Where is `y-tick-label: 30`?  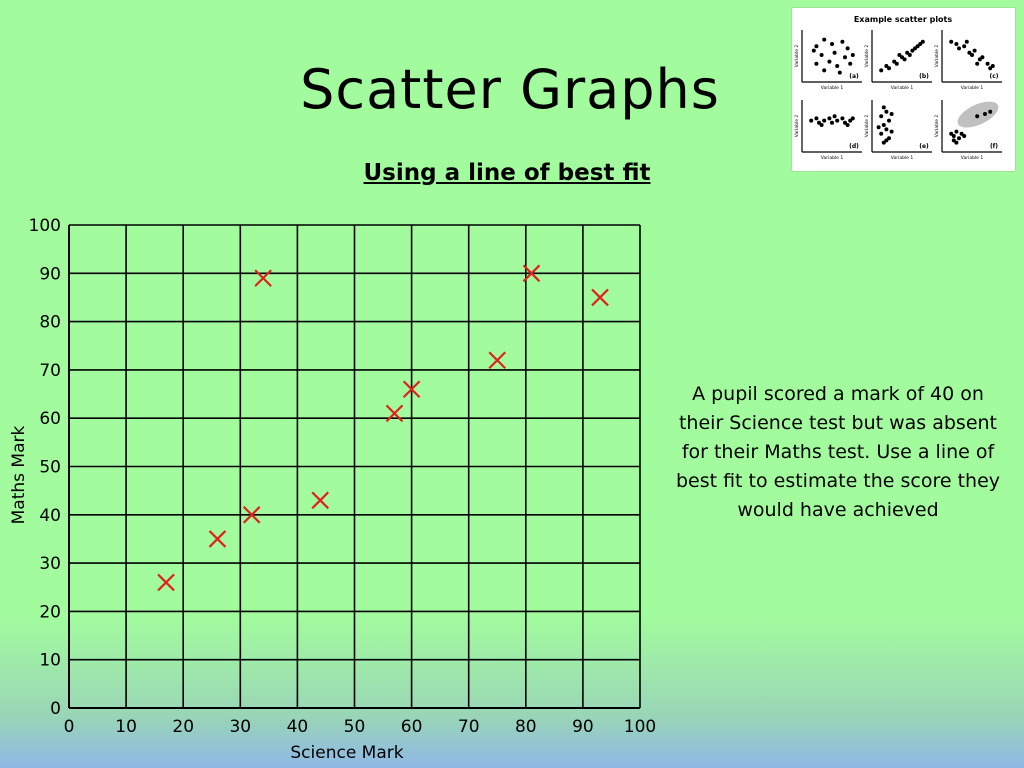 y-tick-label: 30 is located at coordinates (50, 564).